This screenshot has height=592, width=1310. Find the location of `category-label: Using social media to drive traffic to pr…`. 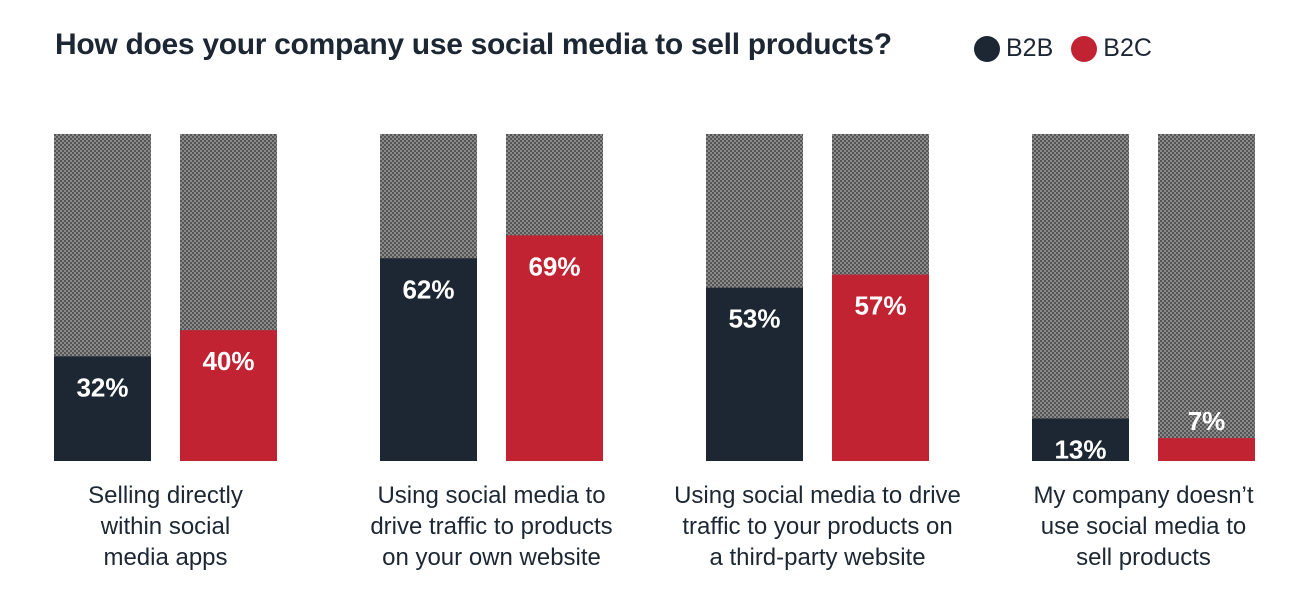

category-label: Using social media to drive traffic to pr… is located at coordinates (492, 526).